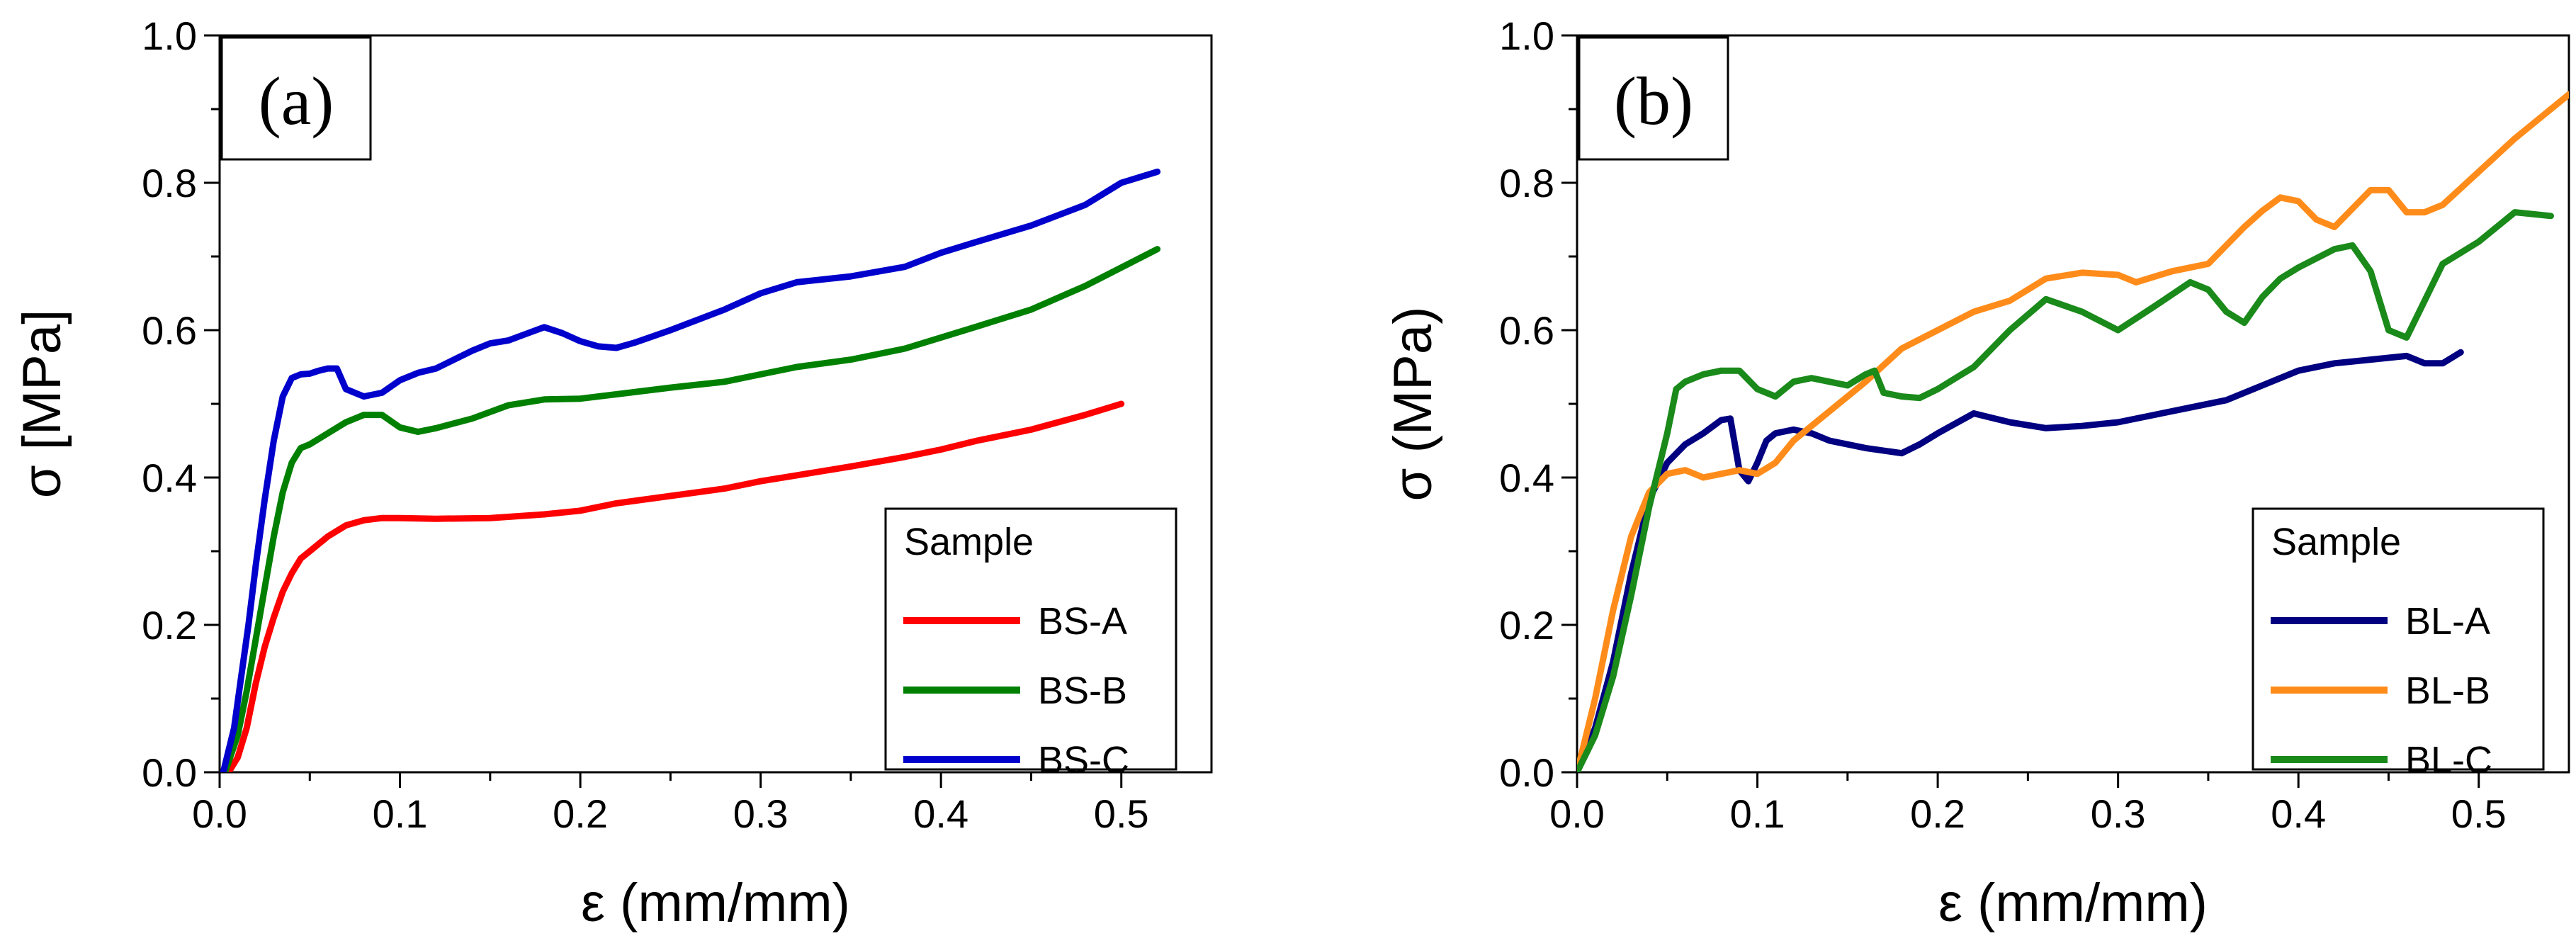 This screenshot has width=2576, height=943. I want to click on legend-entries-a: BS-A BS-B BS-C, so click(1016, 690).